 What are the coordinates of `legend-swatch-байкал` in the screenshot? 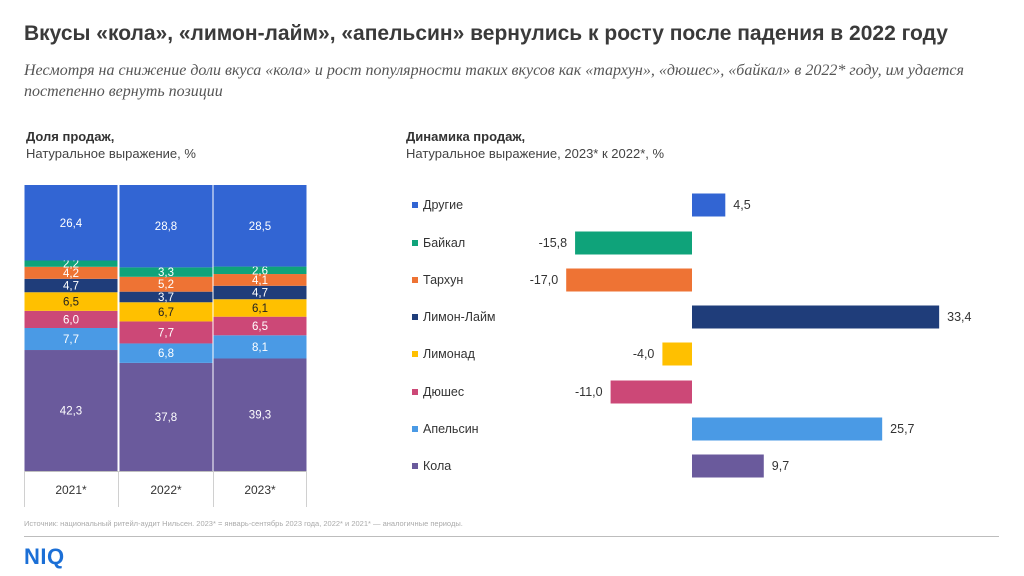 It's located at (415, 243).